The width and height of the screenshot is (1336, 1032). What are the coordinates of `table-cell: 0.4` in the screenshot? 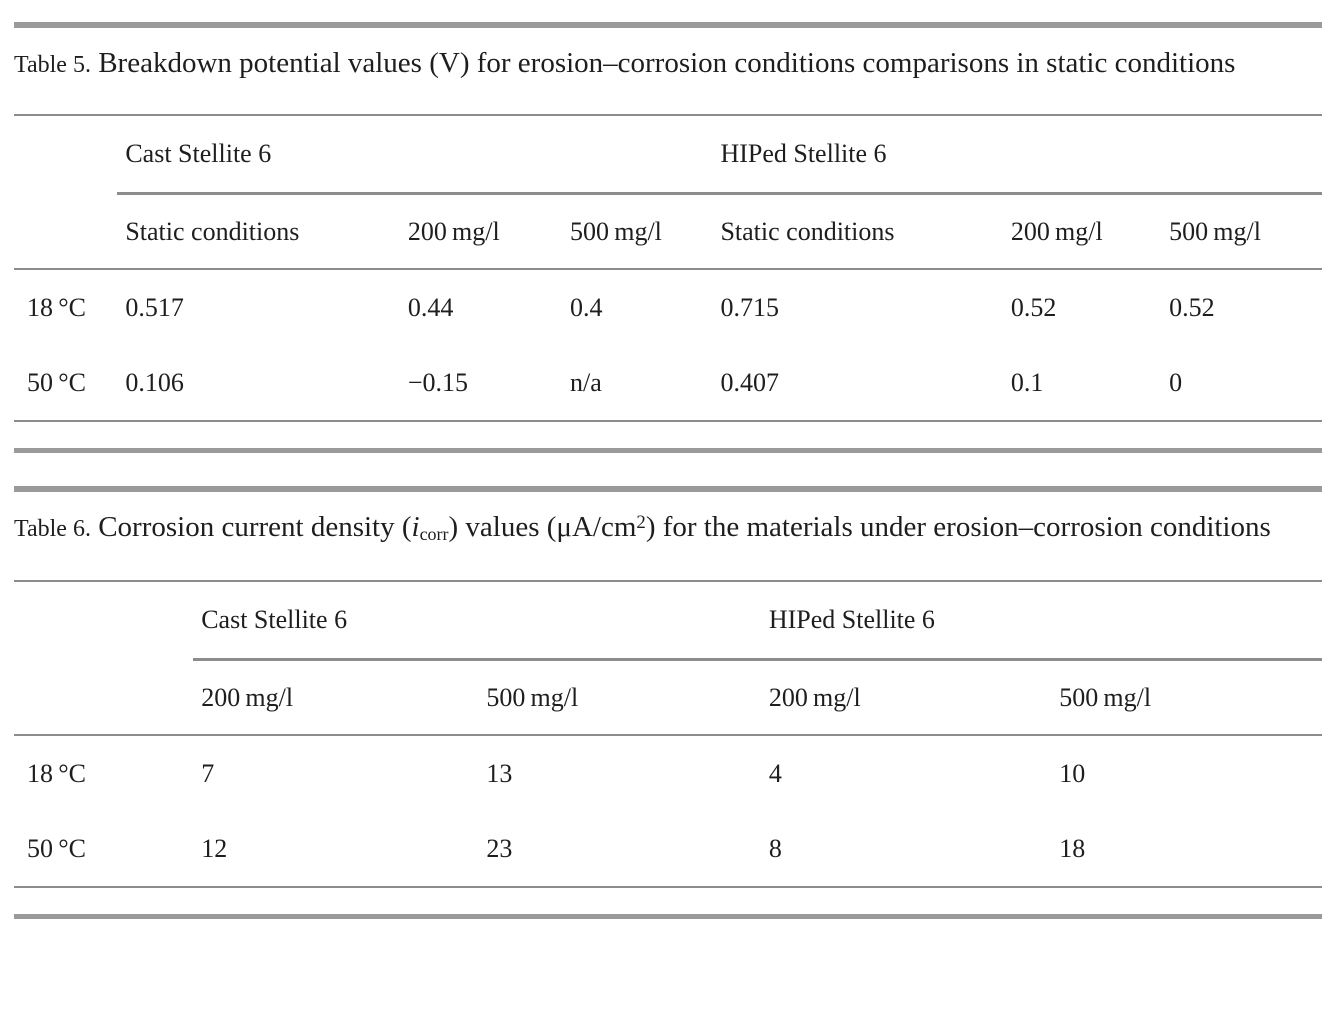 It's located at (586, 307).